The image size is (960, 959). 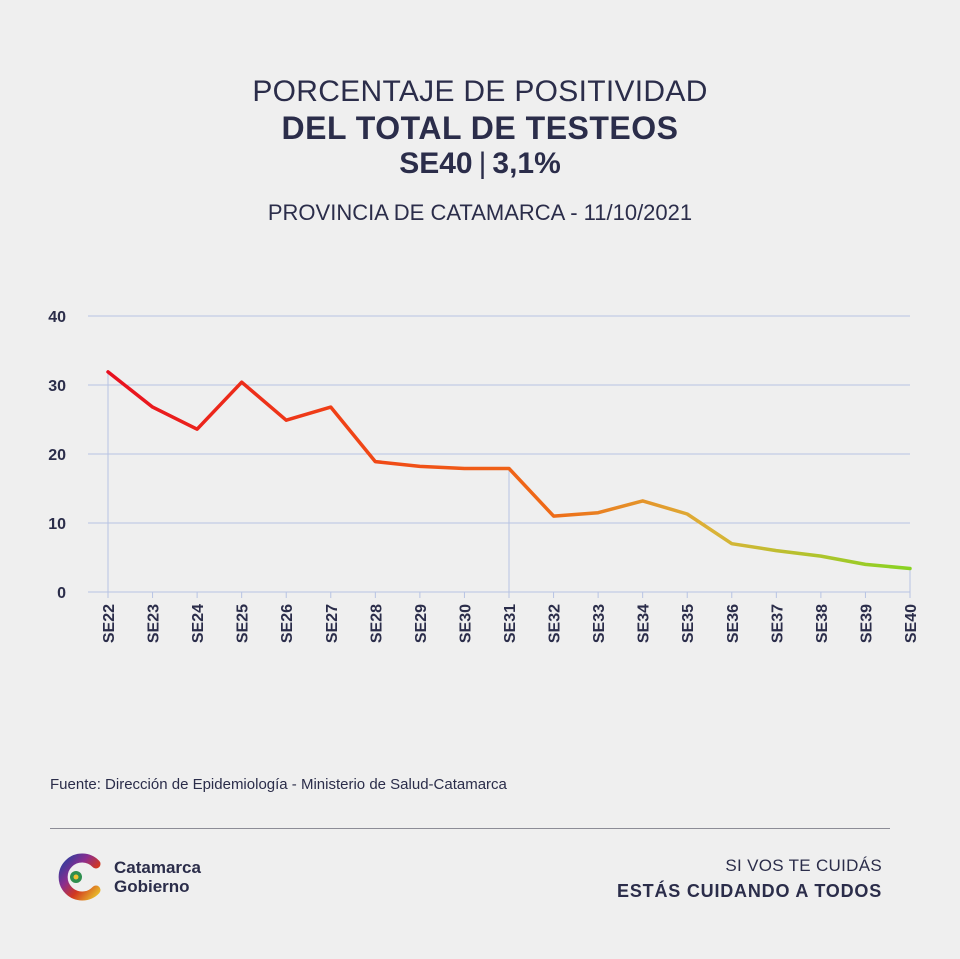 I want to click on data-point-se26, so click(x=286, y=420).